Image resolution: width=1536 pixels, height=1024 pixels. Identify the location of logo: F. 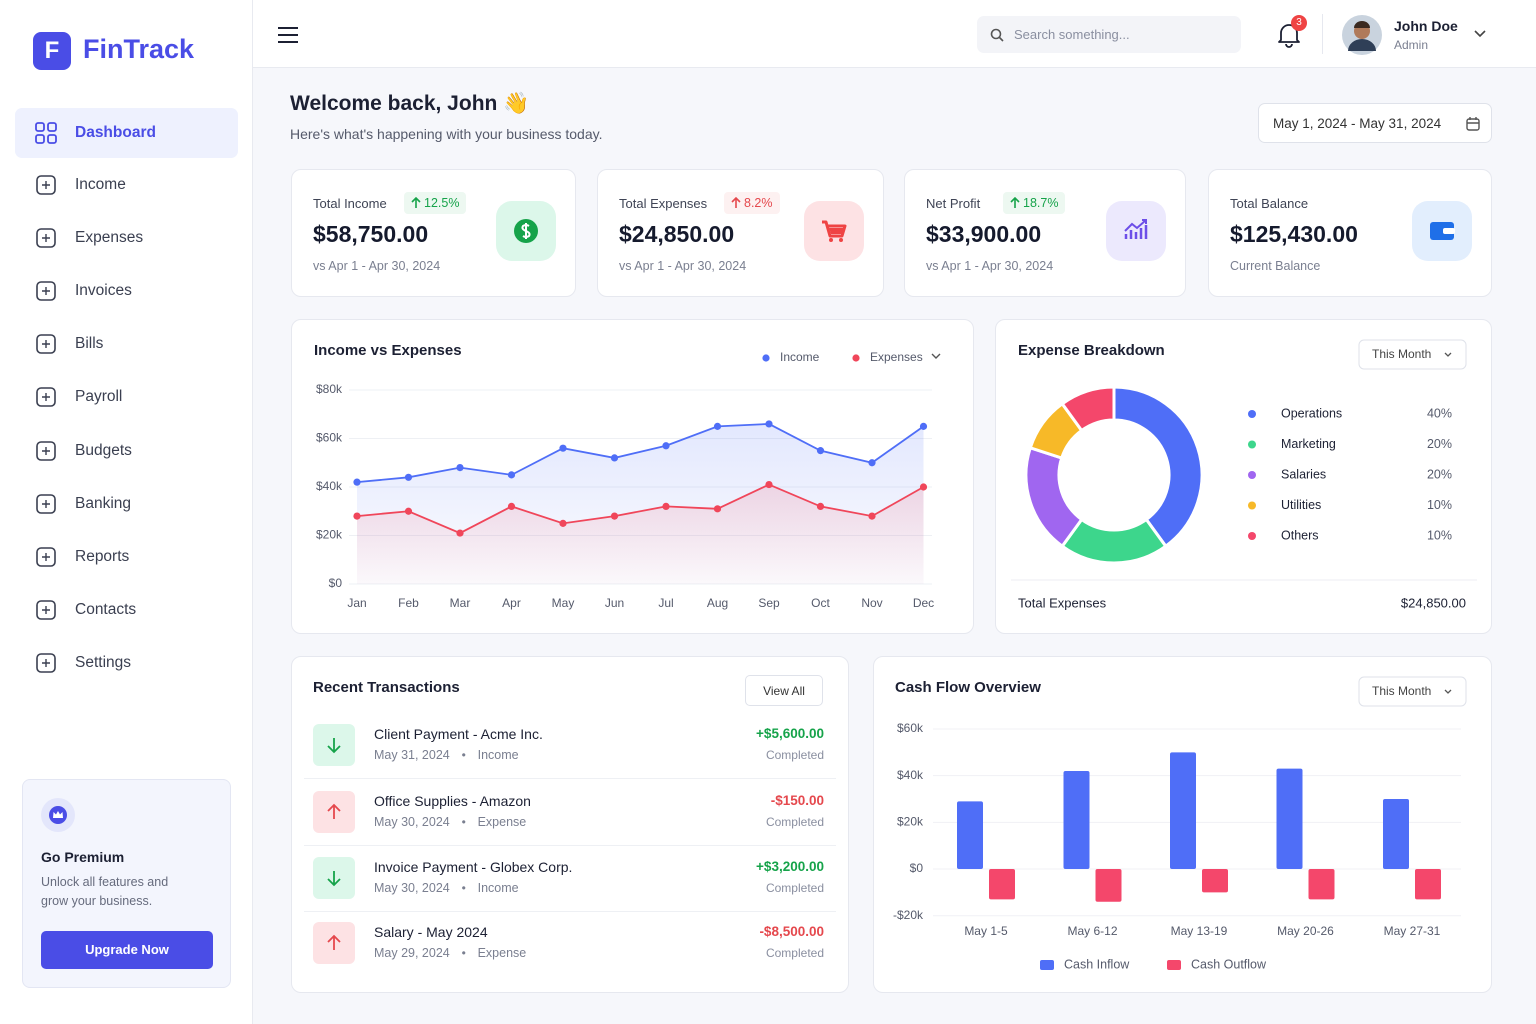
(52, 51).